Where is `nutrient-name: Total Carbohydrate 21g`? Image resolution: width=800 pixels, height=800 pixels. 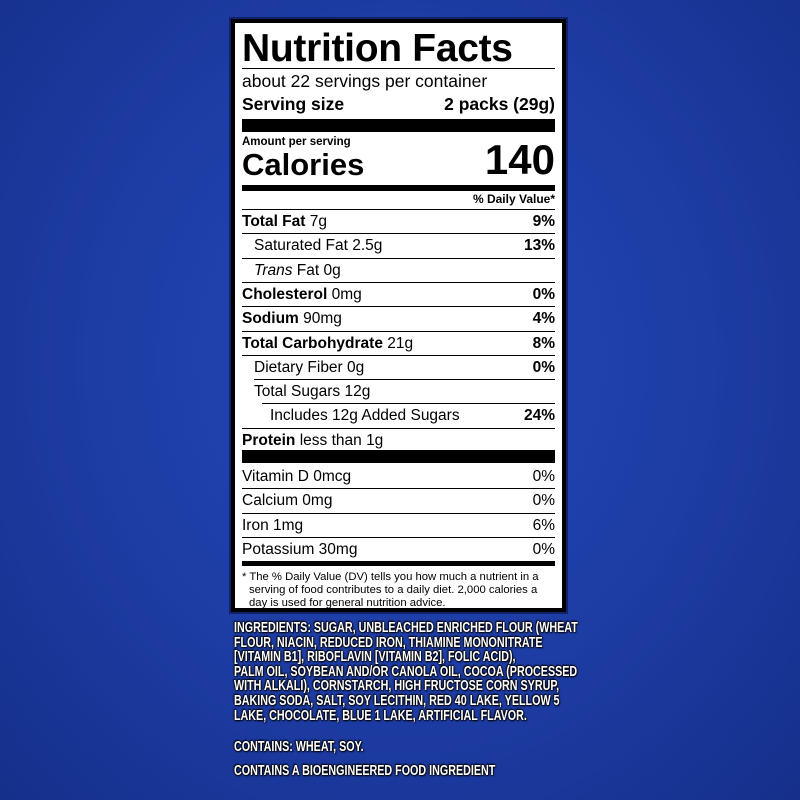
nutrient-name: Total Carbohydrate 21g is located at coordinates (327, 344).